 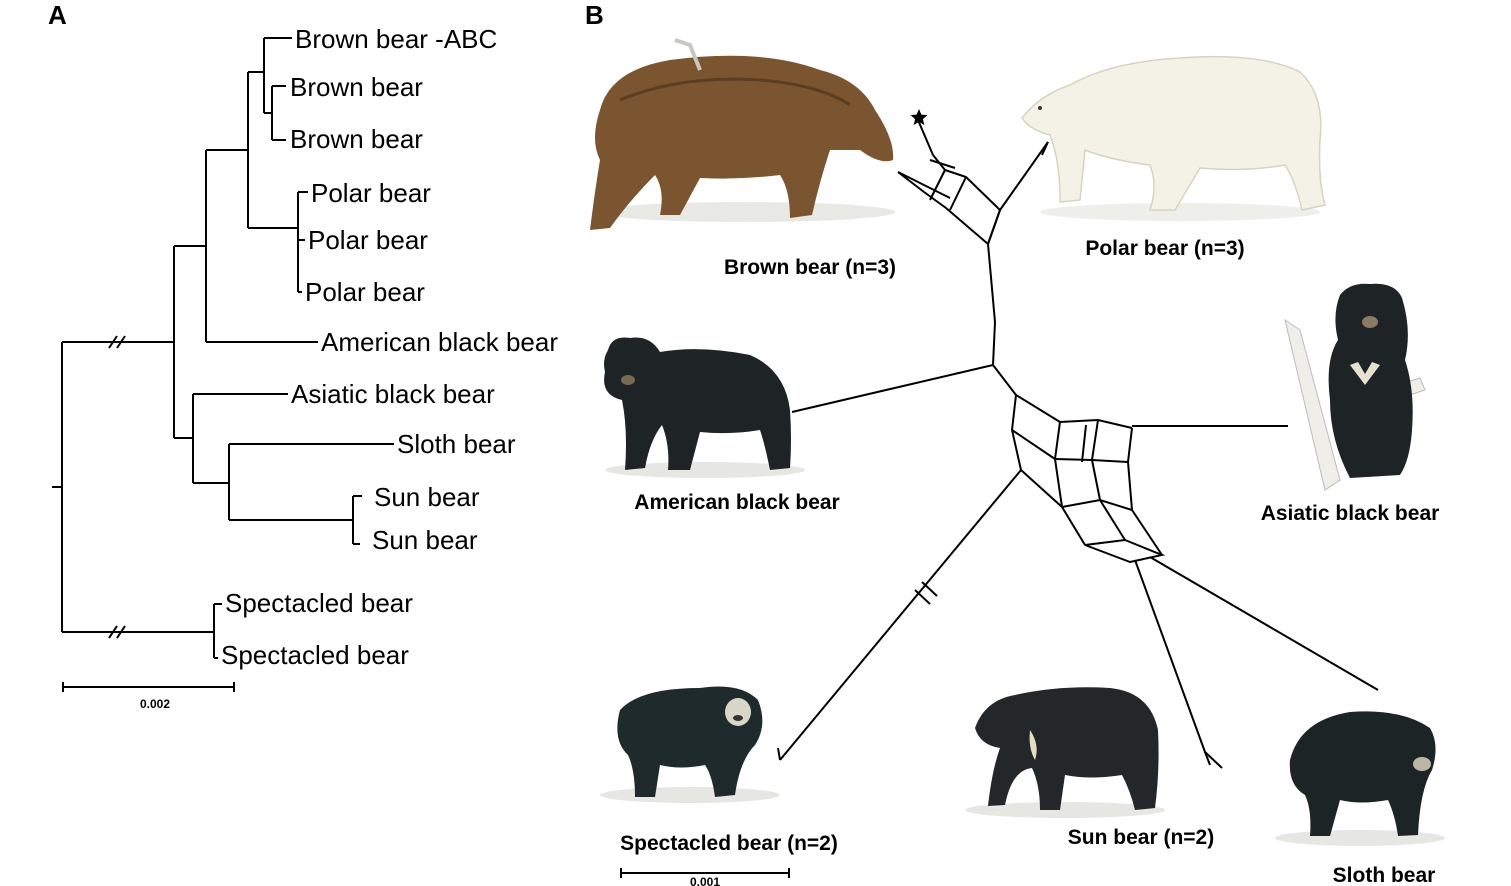 What do you see at coordinates (57, 15) in the screenshot?
I see `panel-a-letter: A` at bounding box center [57, 15].